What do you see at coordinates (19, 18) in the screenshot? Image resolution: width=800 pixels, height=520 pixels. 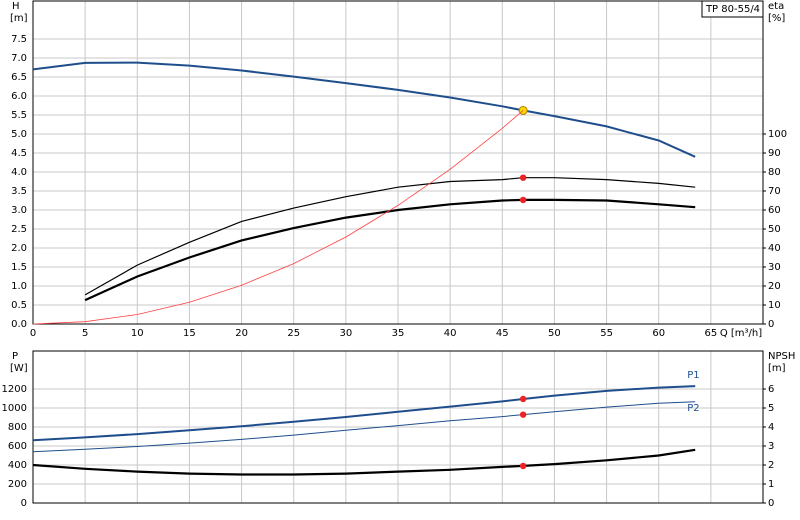 I see `y-axis-unit: [m]` at bounding box center [19, 18].